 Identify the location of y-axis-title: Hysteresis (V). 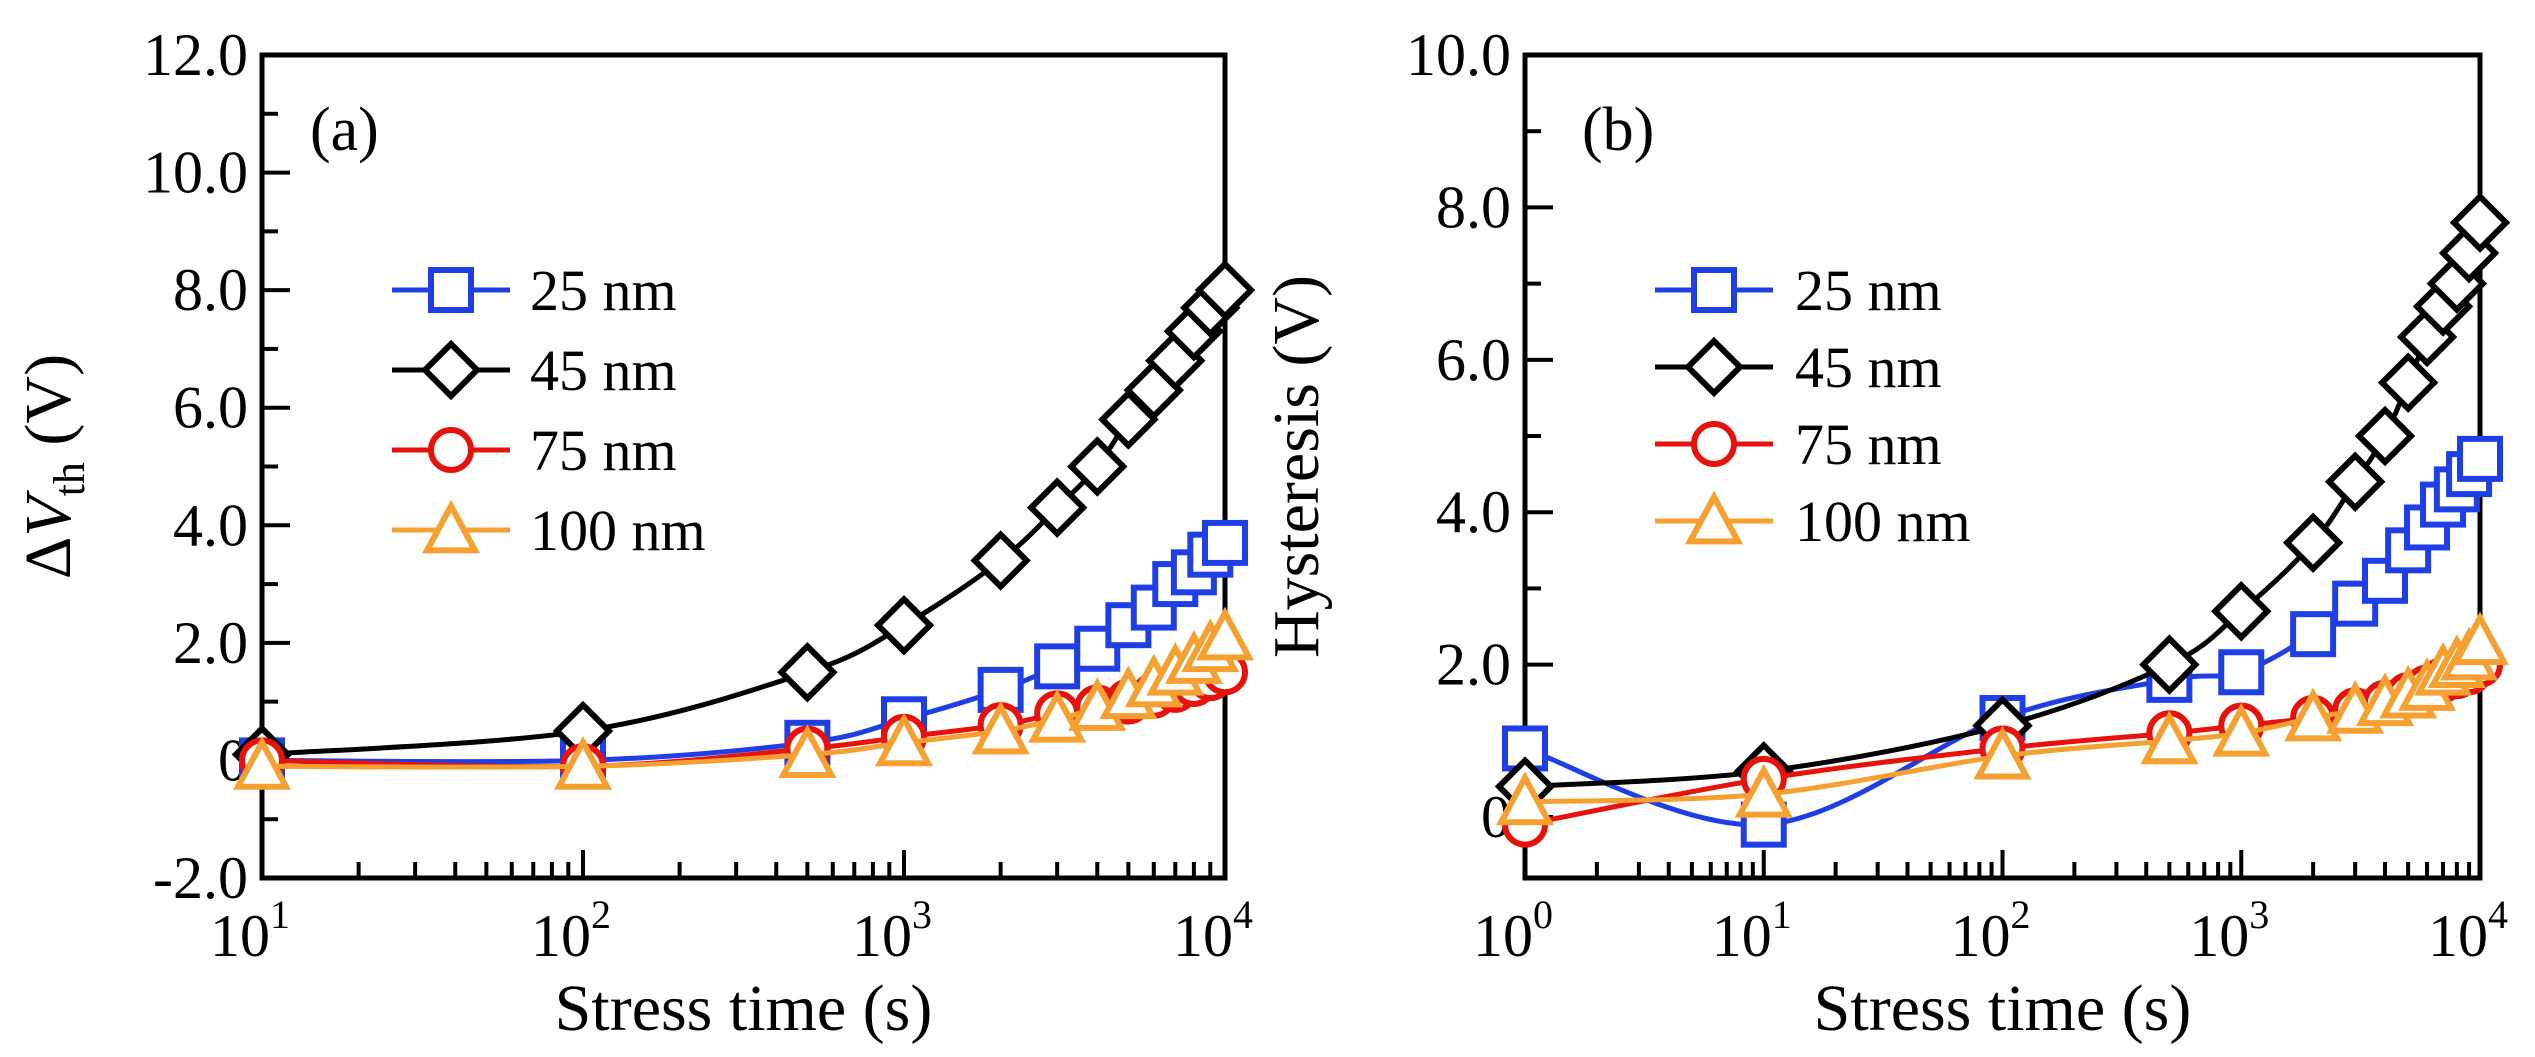
(1296, 466).